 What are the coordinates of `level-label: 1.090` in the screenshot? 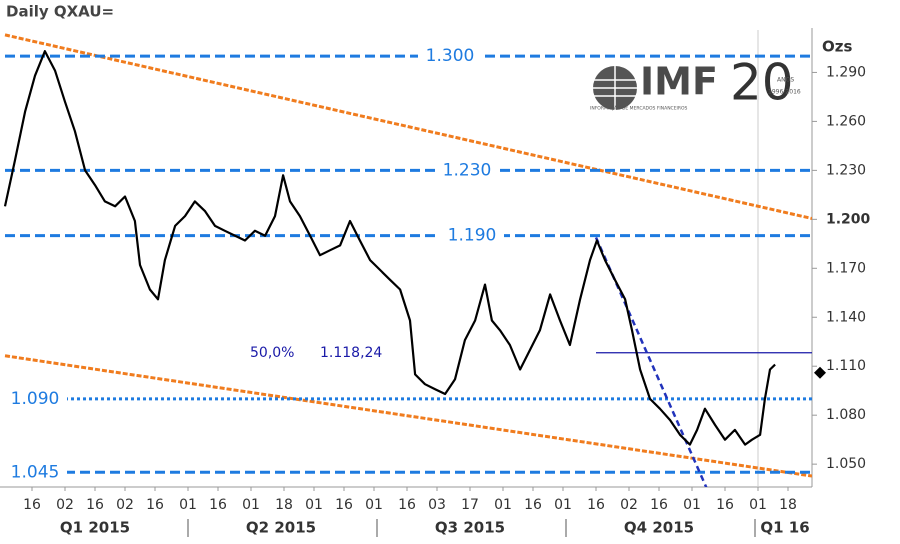 It's located at (35, 399).